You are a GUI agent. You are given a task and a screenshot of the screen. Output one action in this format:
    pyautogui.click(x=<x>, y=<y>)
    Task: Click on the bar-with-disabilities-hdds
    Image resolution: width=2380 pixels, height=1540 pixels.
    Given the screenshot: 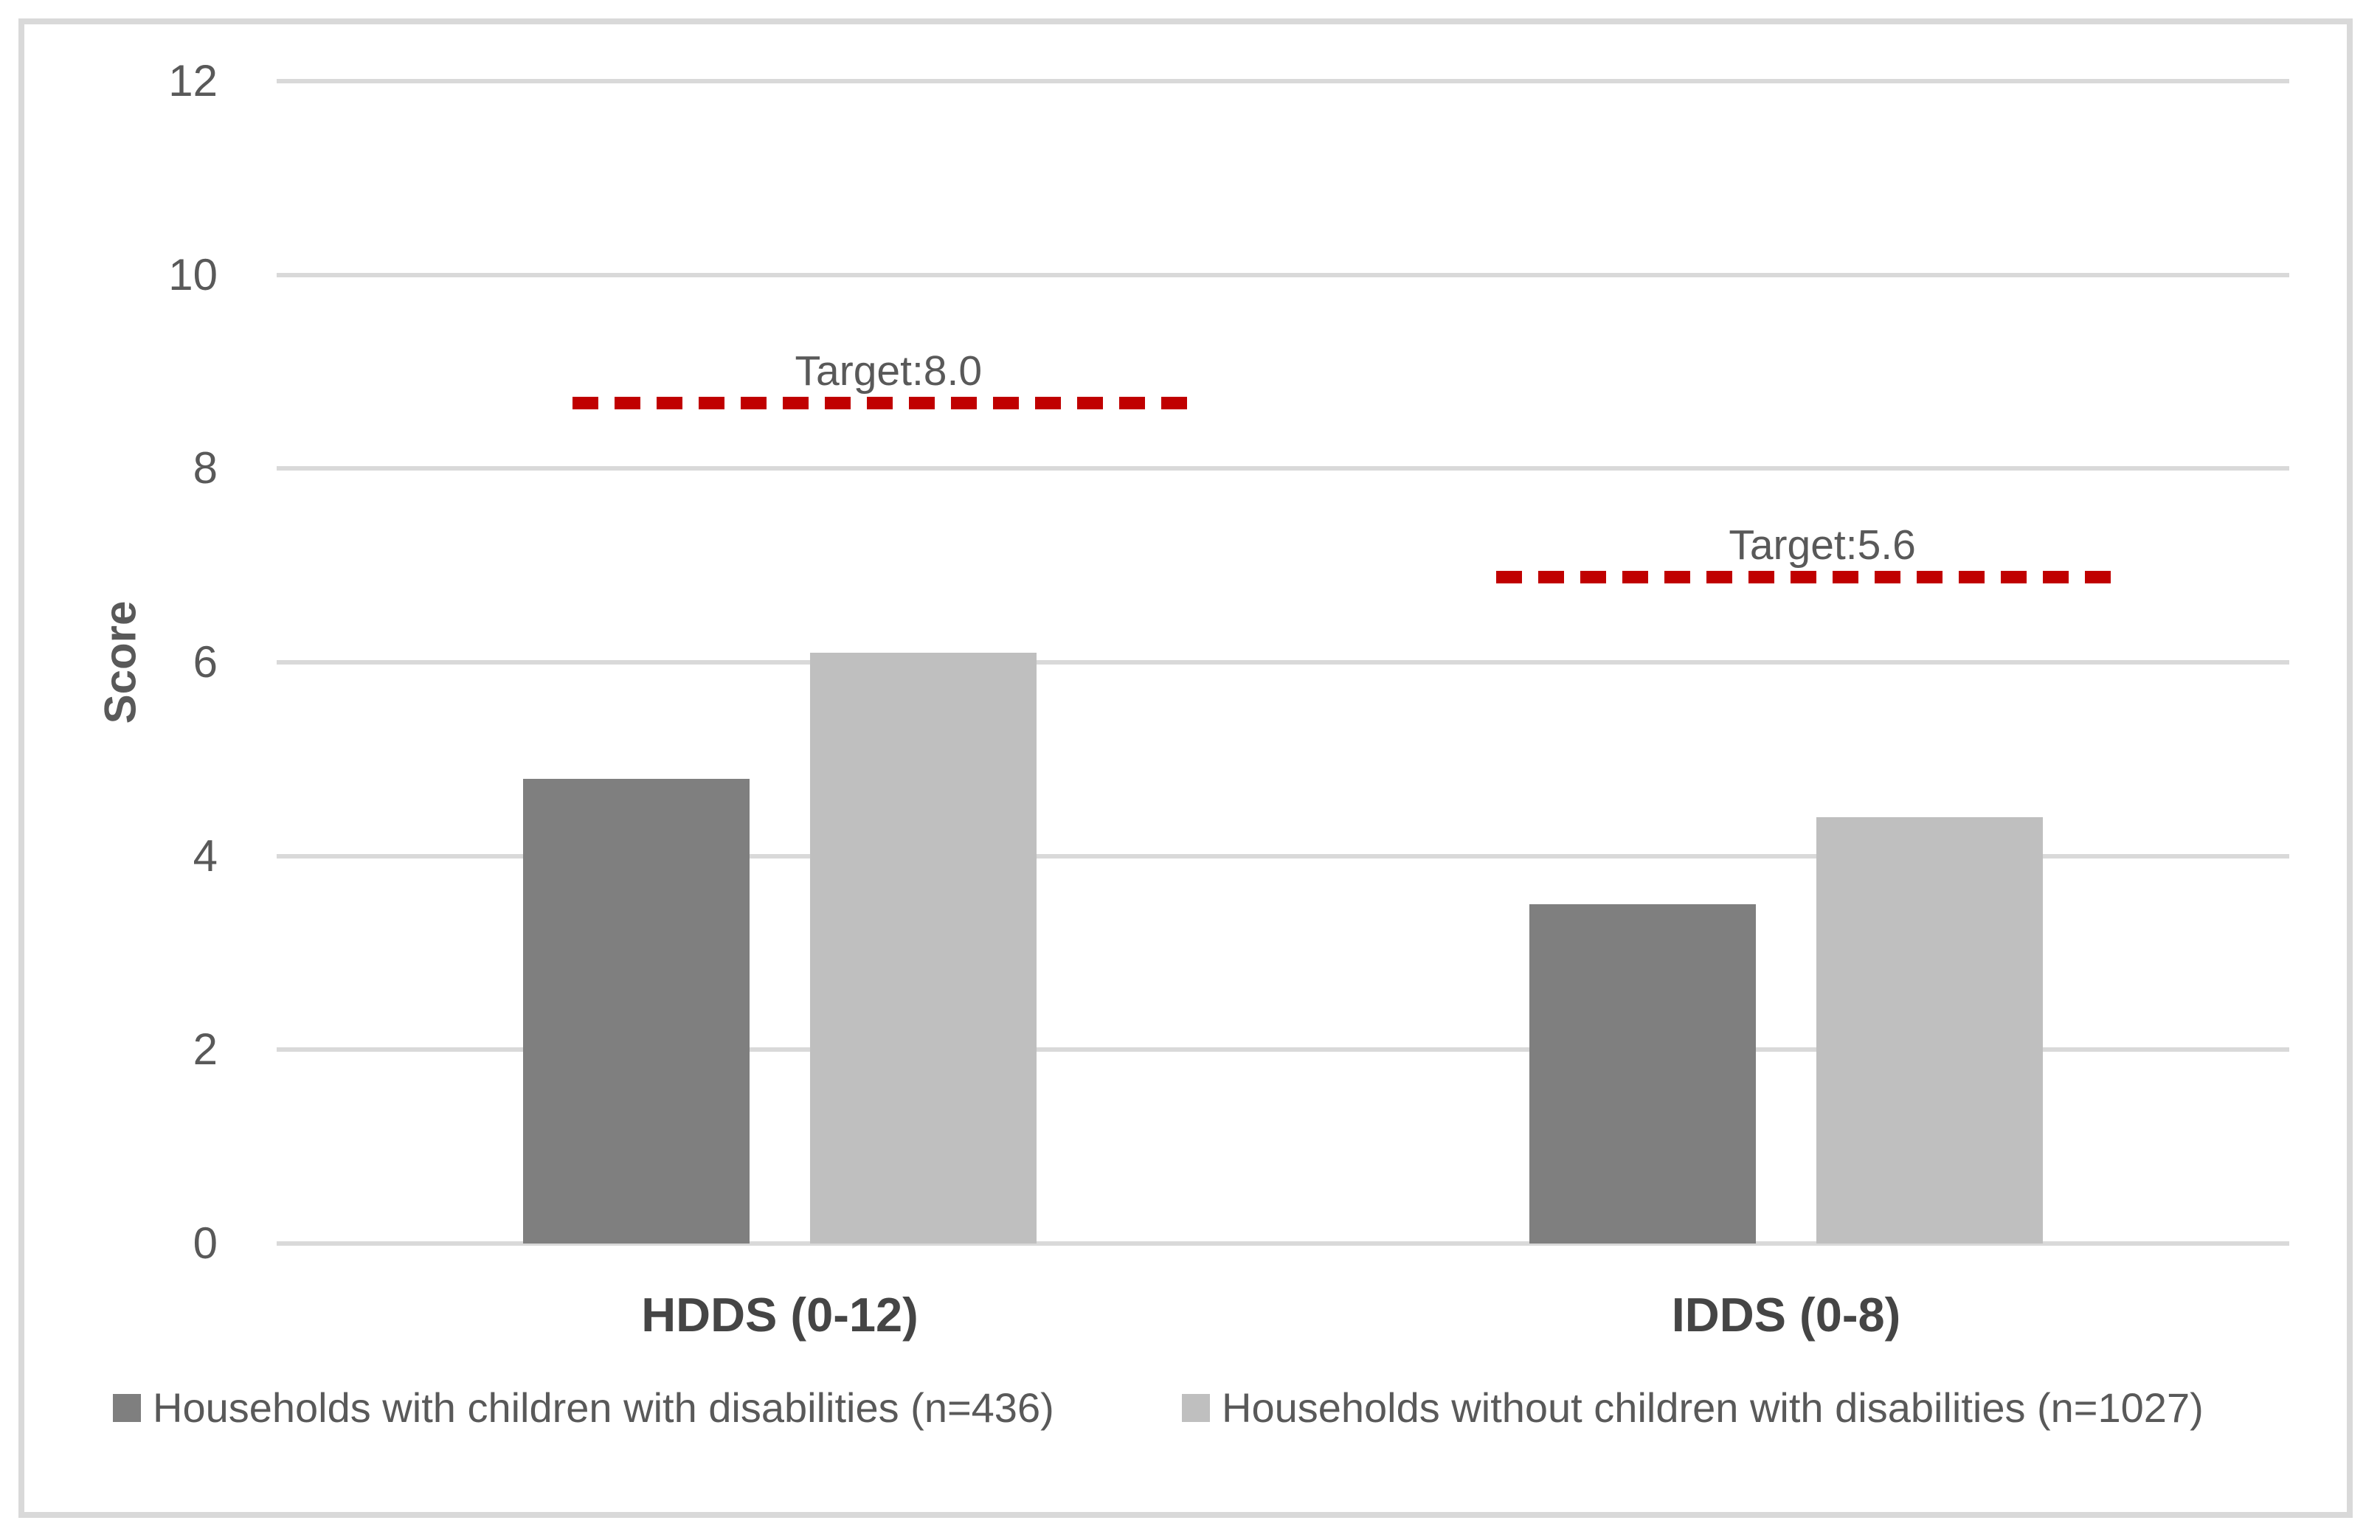 What is the action you would take?
    pyautogui.click(x=636, y=1011)
    